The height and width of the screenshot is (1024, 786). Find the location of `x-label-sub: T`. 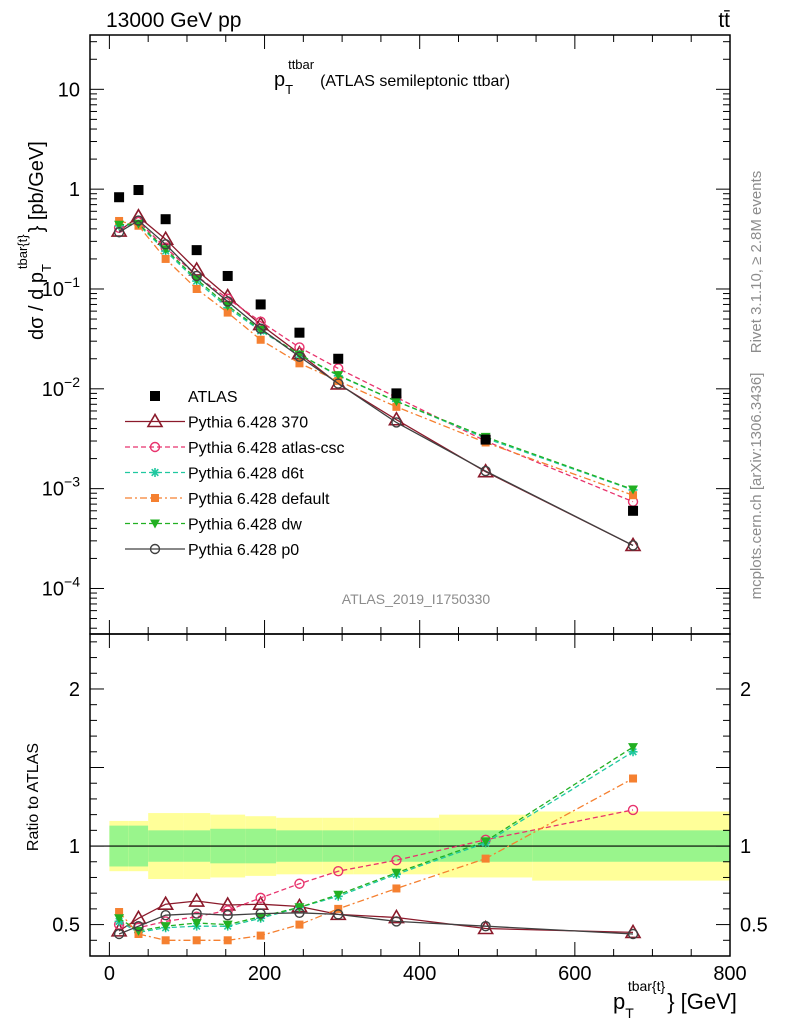

x-label-sub: T is located at coordinates (629, 1013).